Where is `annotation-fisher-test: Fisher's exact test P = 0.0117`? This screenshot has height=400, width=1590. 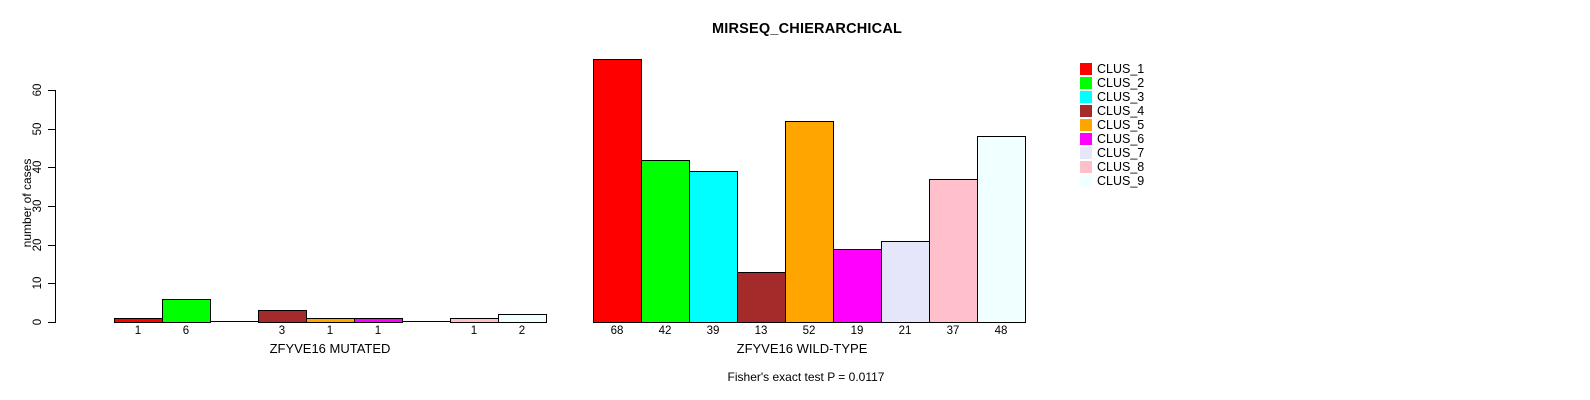
annotation-fisher-test: Fisher's exact test P = 0.0117 is located at coordinates (806, 377).